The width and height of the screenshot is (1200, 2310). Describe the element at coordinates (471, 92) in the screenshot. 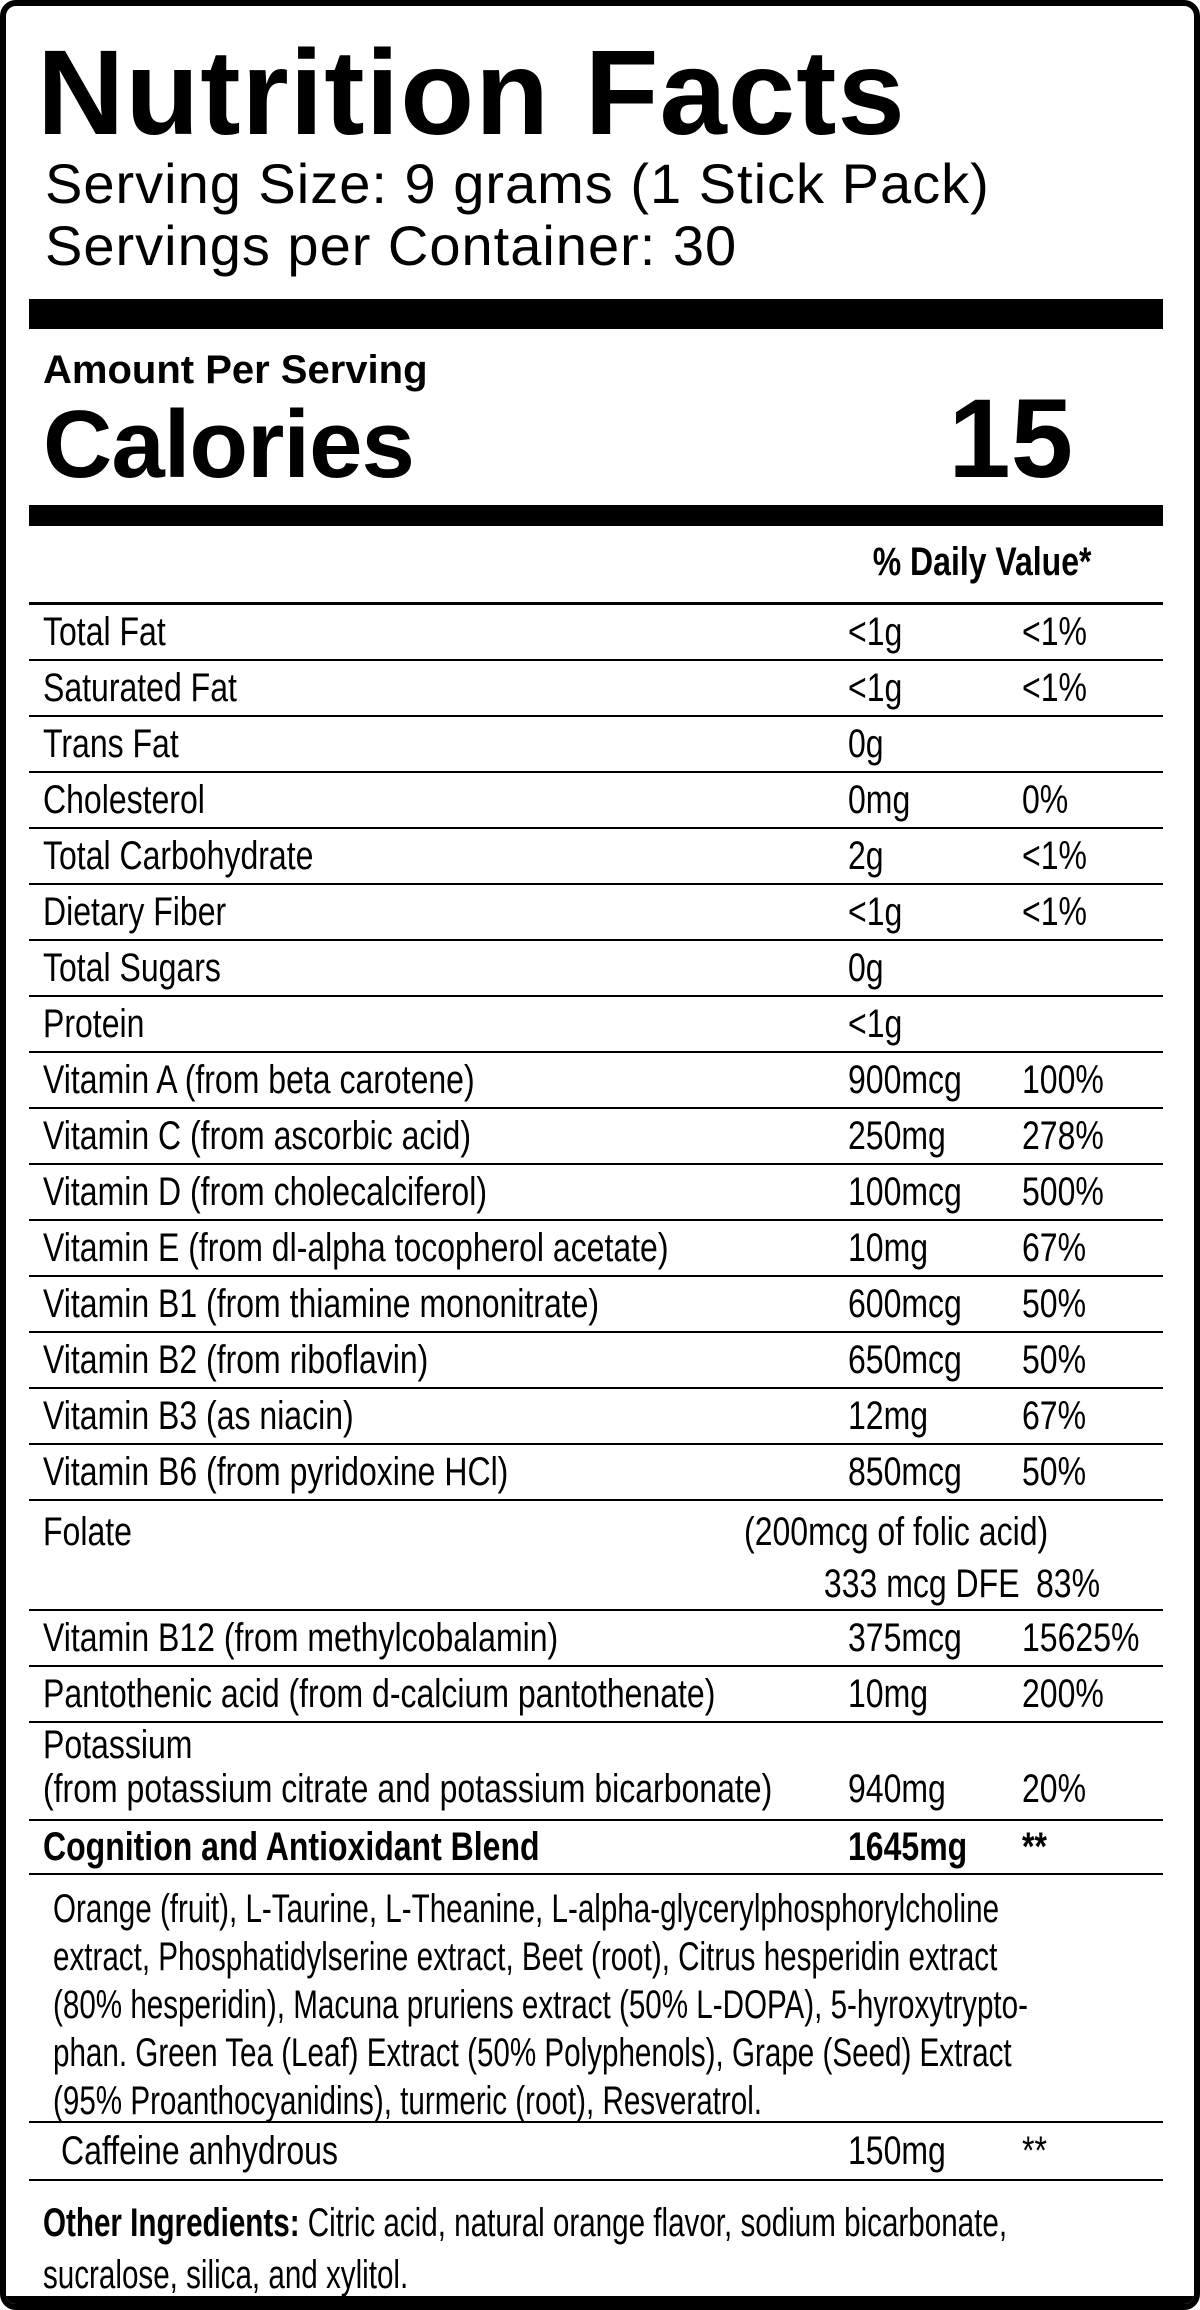

I see `label-title: Nutrition Facts` at that location.